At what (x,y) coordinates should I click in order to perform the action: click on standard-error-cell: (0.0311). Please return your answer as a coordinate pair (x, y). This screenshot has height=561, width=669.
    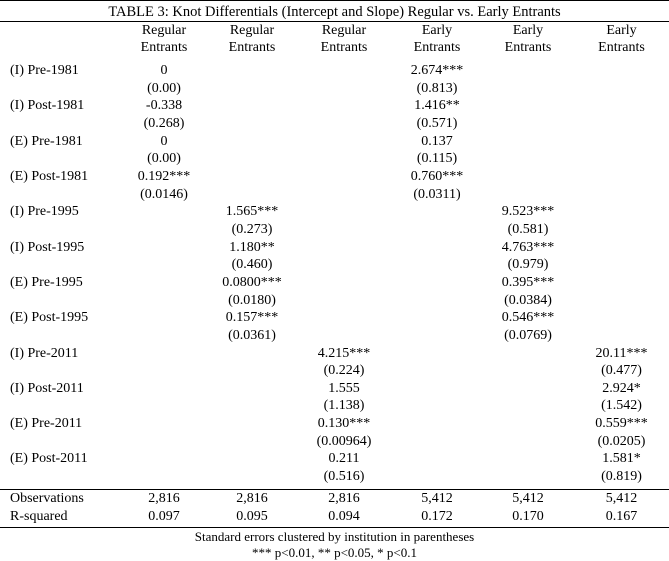
    Looking at the image, I should click on (437, 194).